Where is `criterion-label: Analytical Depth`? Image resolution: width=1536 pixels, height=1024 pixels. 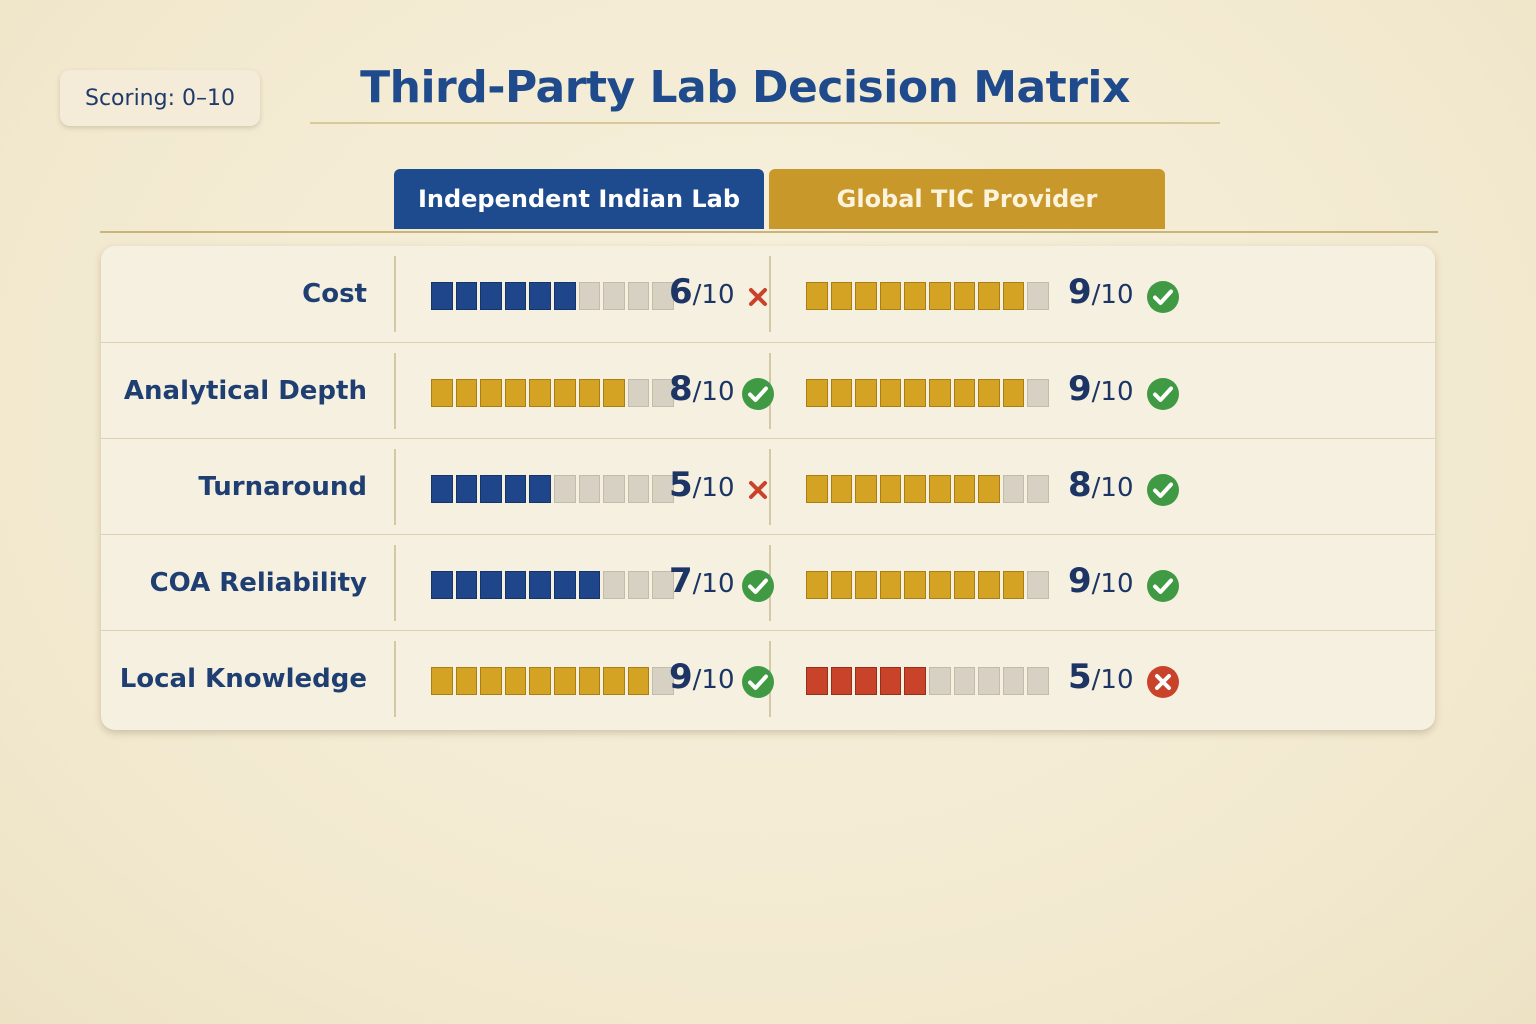
criterion-label: Analytical Depth is located at coordinates (245, 391).